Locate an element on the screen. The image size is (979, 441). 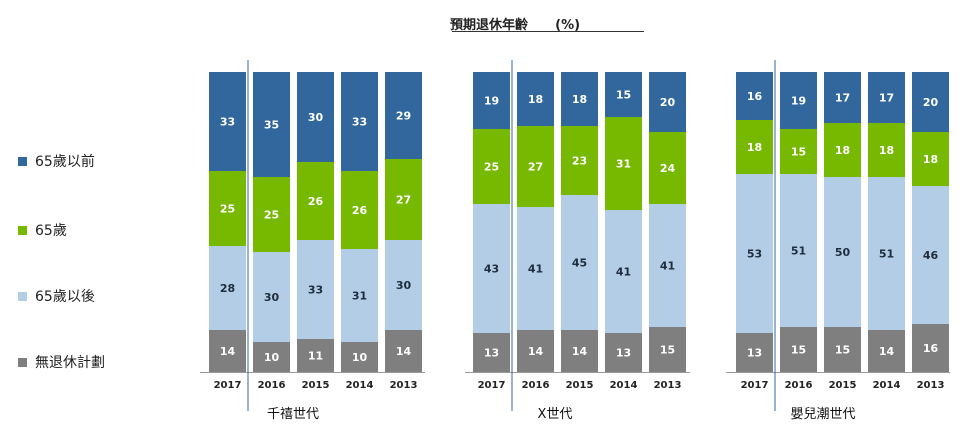
legend-swatch-no-plan is located at coordinates (22, 362).